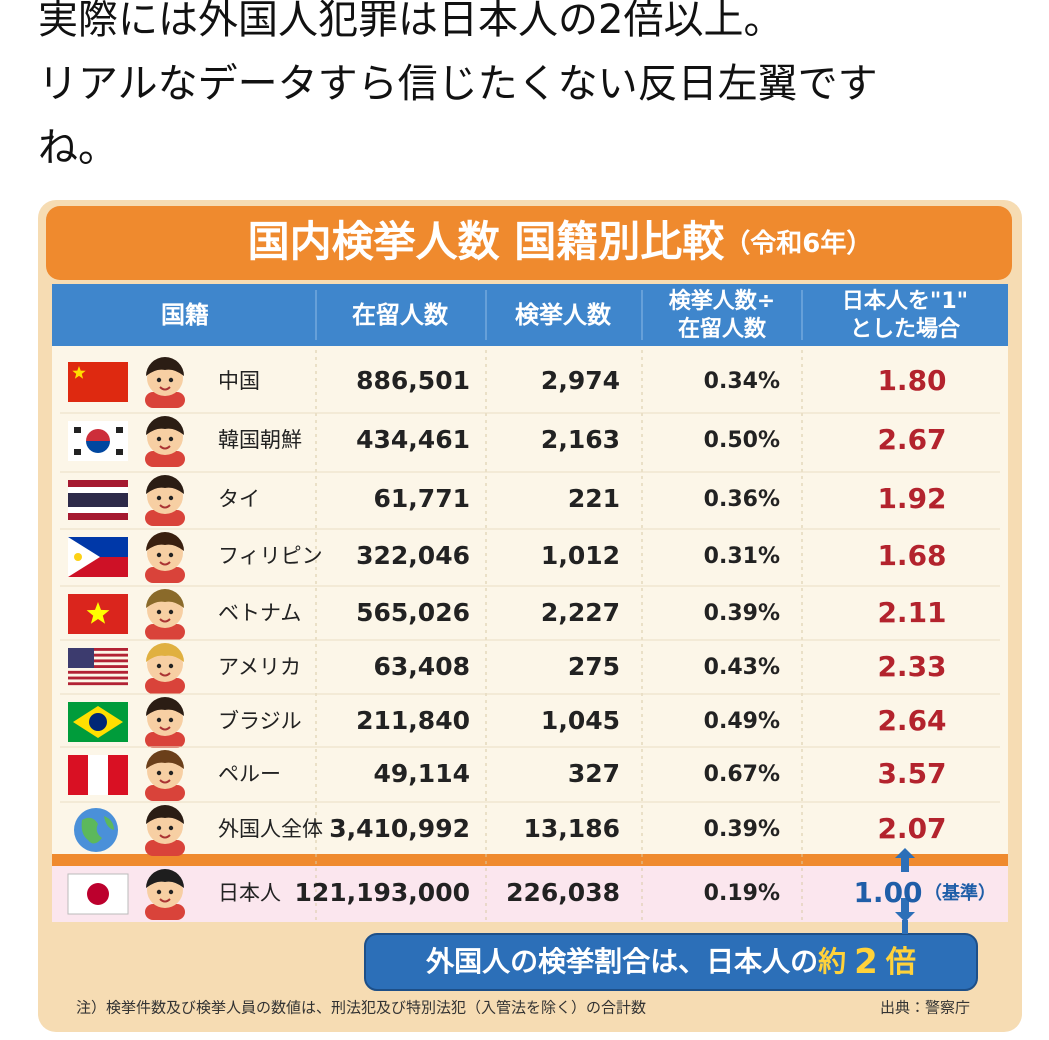 Image resolution: width=1049 pixels, height=1040 pixels. Describe the element at coordinates (270, 556) in the screenshot. I see `nationality: フィリピン` at that location.